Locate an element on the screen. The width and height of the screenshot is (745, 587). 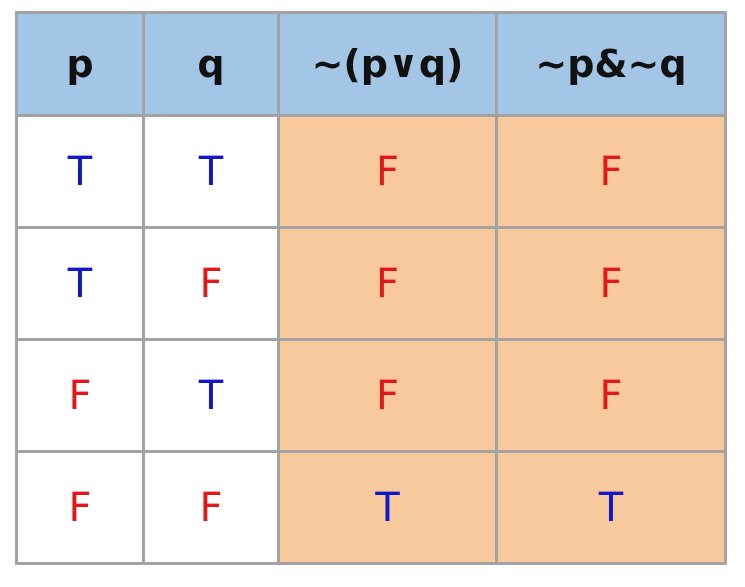
header-not-p-or-q: ~(p∨q) is located at coordinates (387, 64).